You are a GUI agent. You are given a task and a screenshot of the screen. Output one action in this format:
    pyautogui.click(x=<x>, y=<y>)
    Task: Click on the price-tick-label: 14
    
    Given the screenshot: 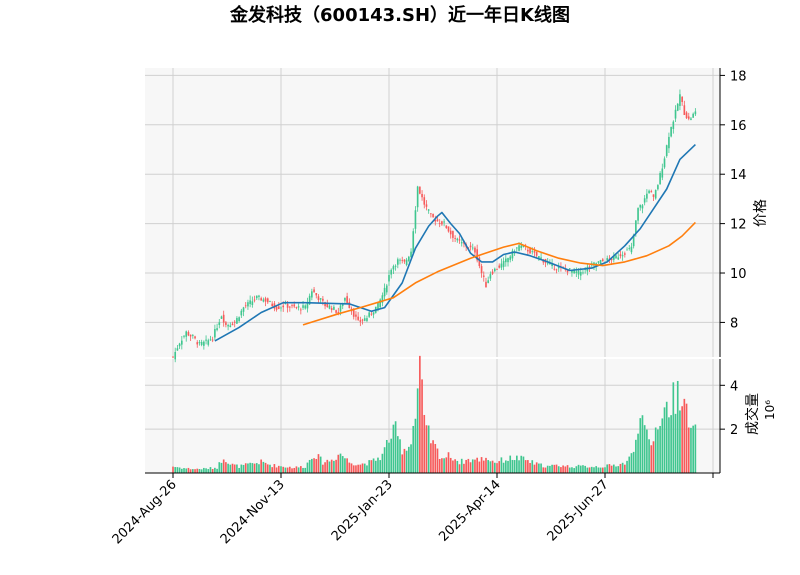 What is the action you would take?
    pyautogui.click(x=738, y=175)
    